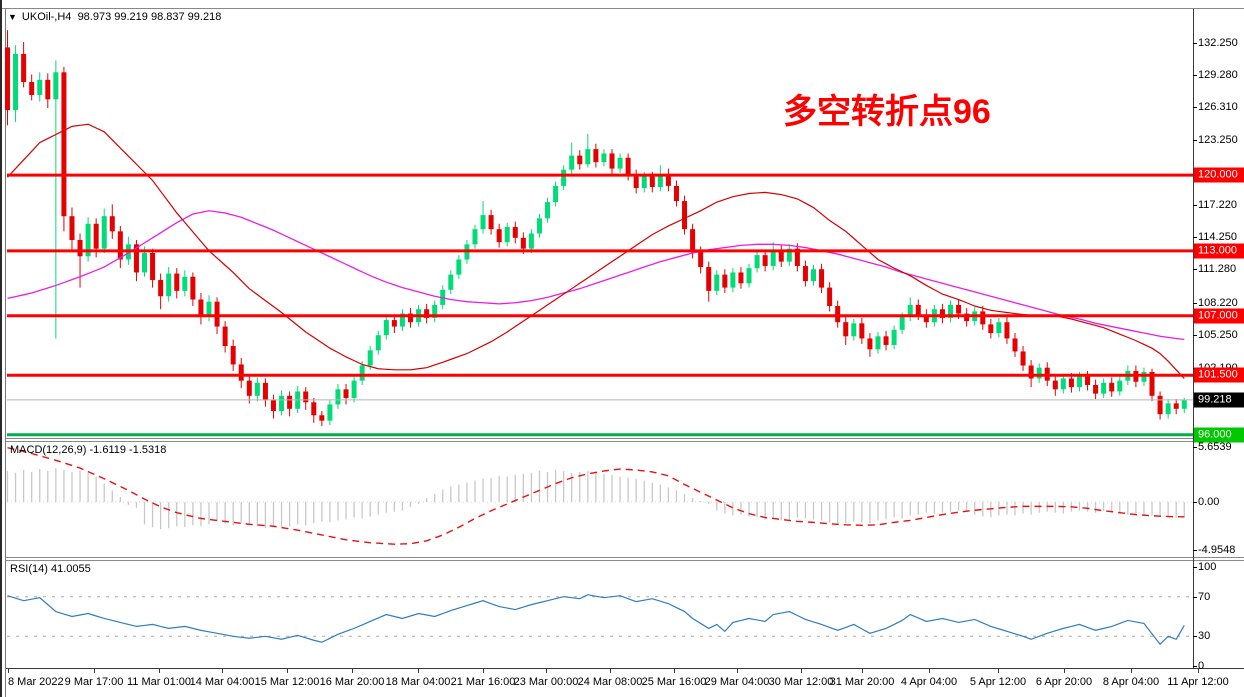  I want to click on time-axis-label: 5 Apr 12:00, so click(998, 682).